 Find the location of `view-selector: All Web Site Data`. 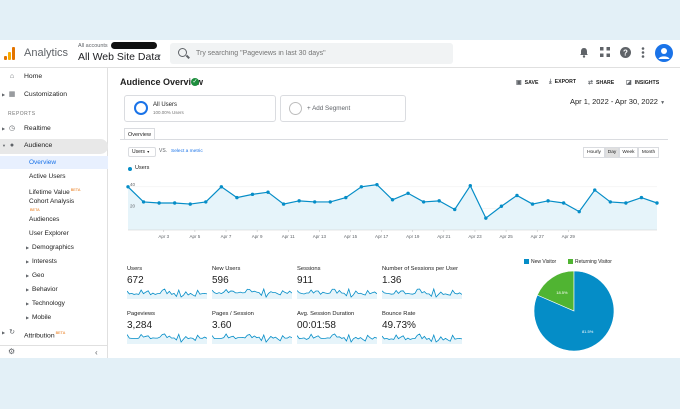

view-selector: All Web Site Data is located at coordinates (119, 57).